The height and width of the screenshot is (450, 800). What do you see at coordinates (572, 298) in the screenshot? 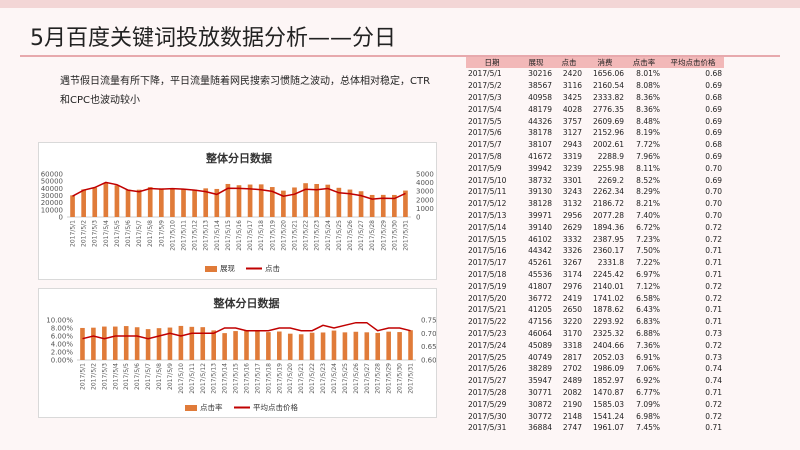
I see `table-cell: 2419` at bounding box center [572, 298].